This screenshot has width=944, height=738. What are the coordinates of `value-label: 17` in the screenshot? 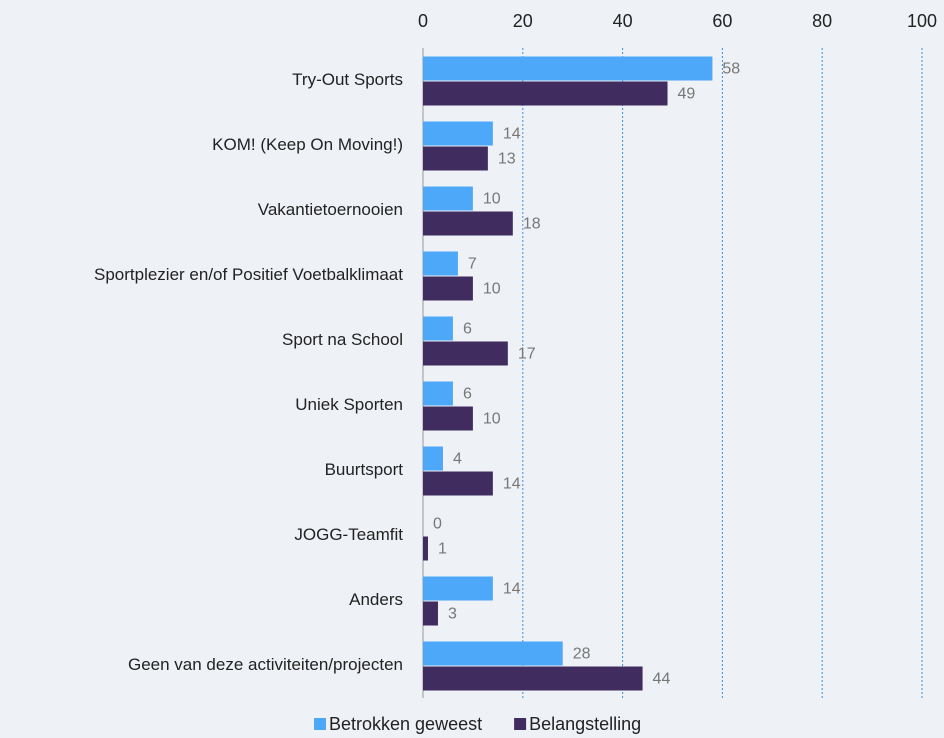 It's located at (527, 354).